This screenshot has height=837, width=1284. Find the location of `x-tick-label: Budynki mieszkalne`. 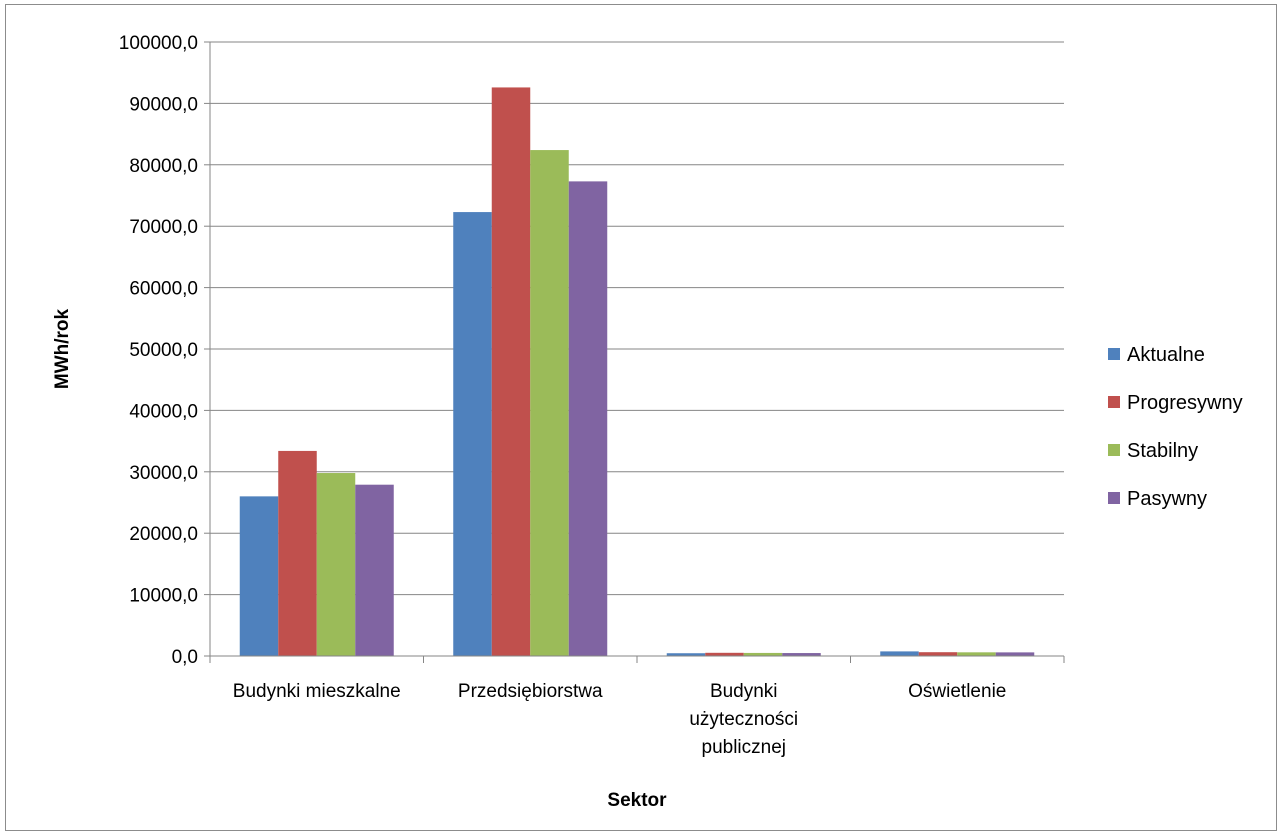

x-tick-label: Budynki mieszkalne is located at coordinates (317, 691).